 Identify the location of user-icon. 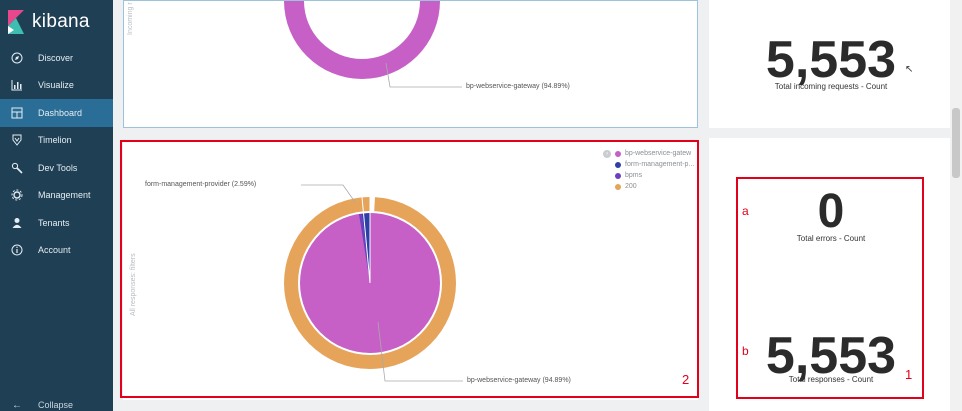
(17, 223).